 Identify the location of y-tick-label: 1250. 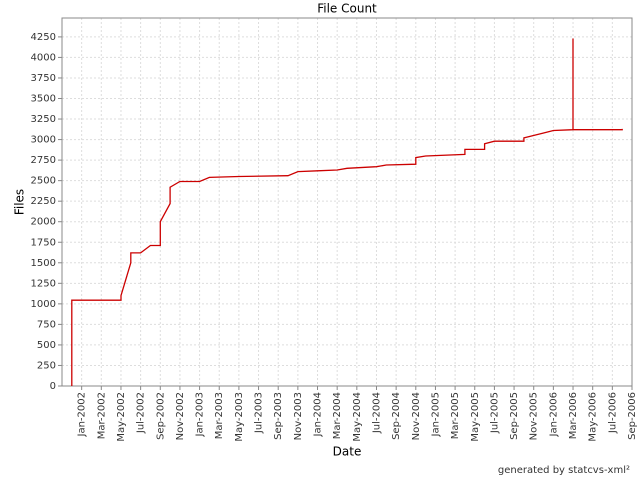
(43, 283).